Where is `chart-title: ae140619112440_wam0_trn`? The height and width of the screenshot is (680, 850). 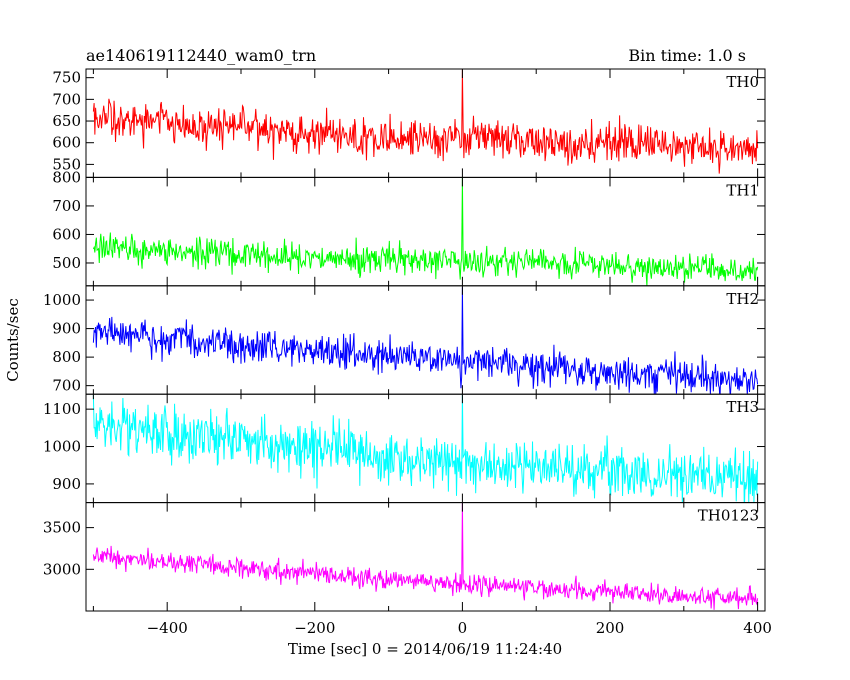
chart-title: ae140619112440_wam0_trn is located at coordinates (201, 55).